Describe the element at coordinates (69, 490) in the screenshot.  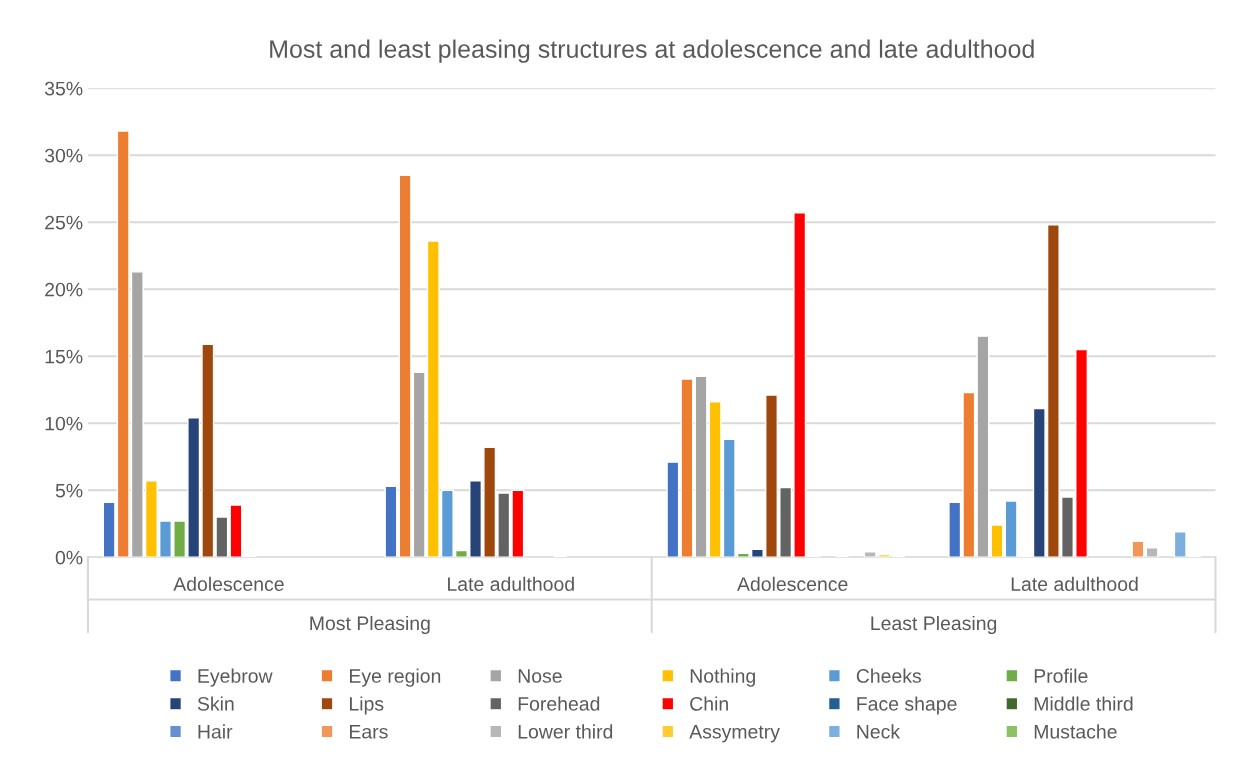
I see `y-tick-label: 5%` at that location.